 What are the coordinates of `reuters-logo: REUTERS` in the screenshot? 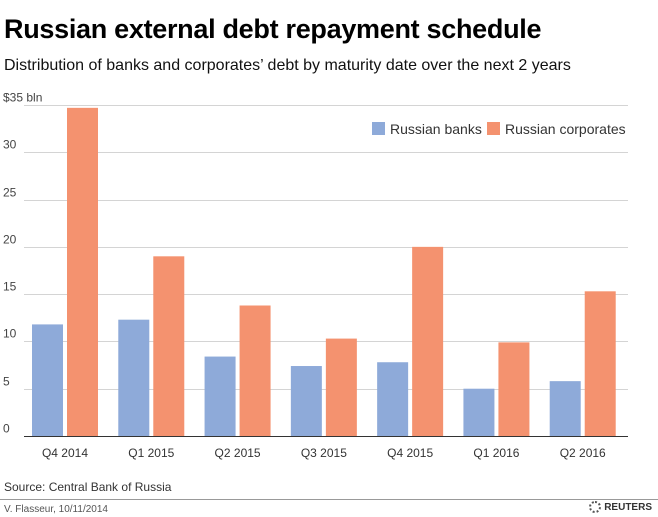 It's located at (620, 507).